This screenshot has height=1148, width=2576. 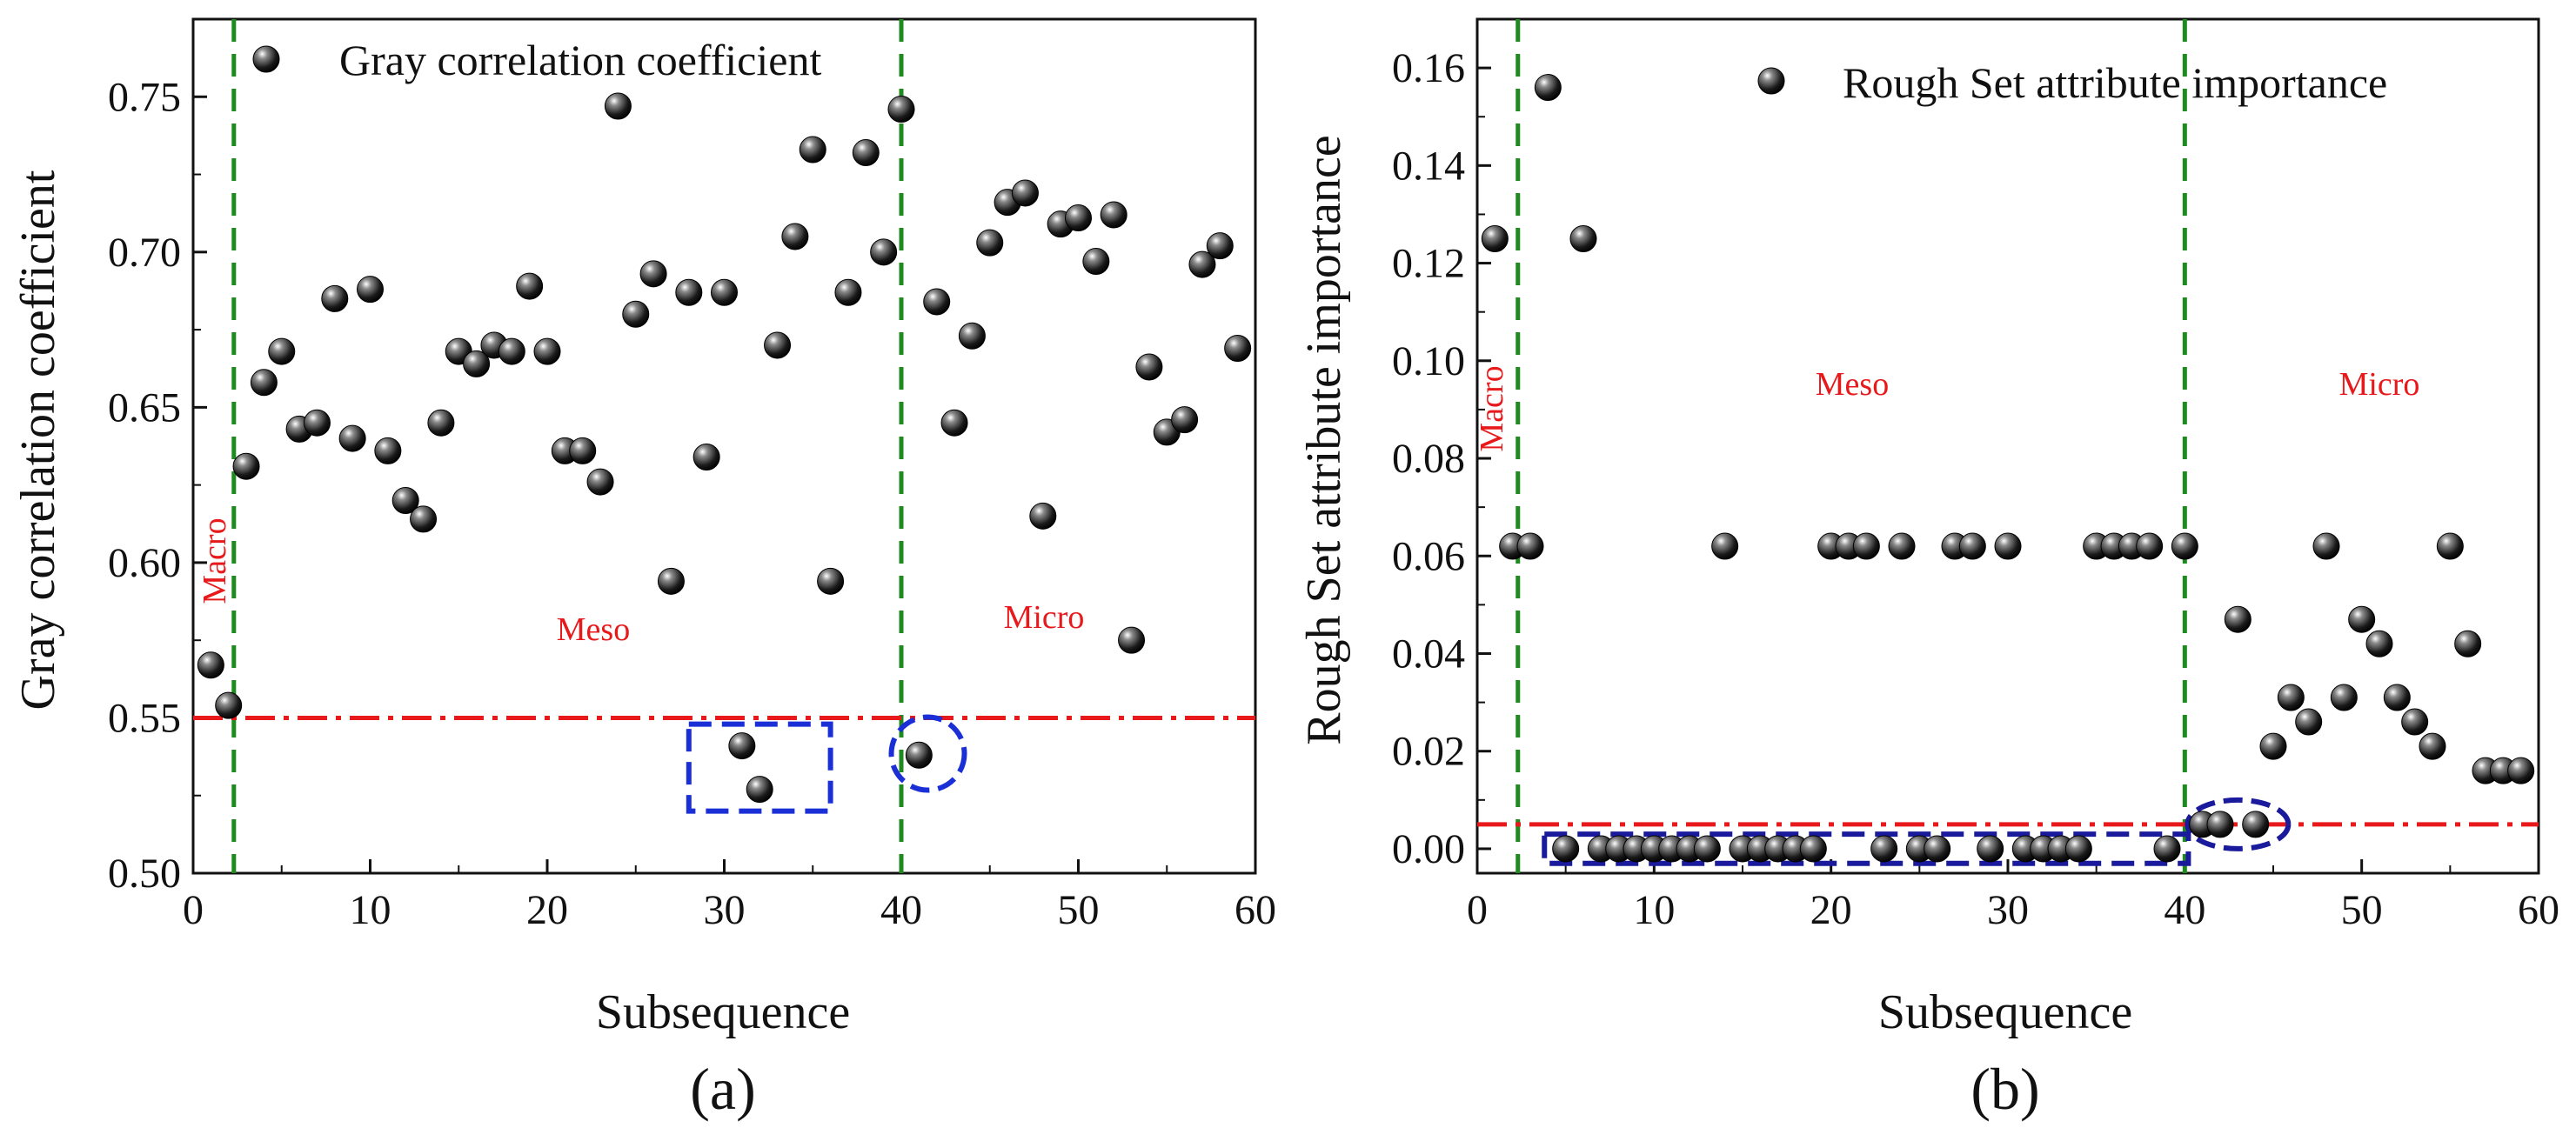 What do you see at coordinates (593, 630) in the screenshot?
I see `panel-a-region-meso: Meso` at bounding box center [593, 630].